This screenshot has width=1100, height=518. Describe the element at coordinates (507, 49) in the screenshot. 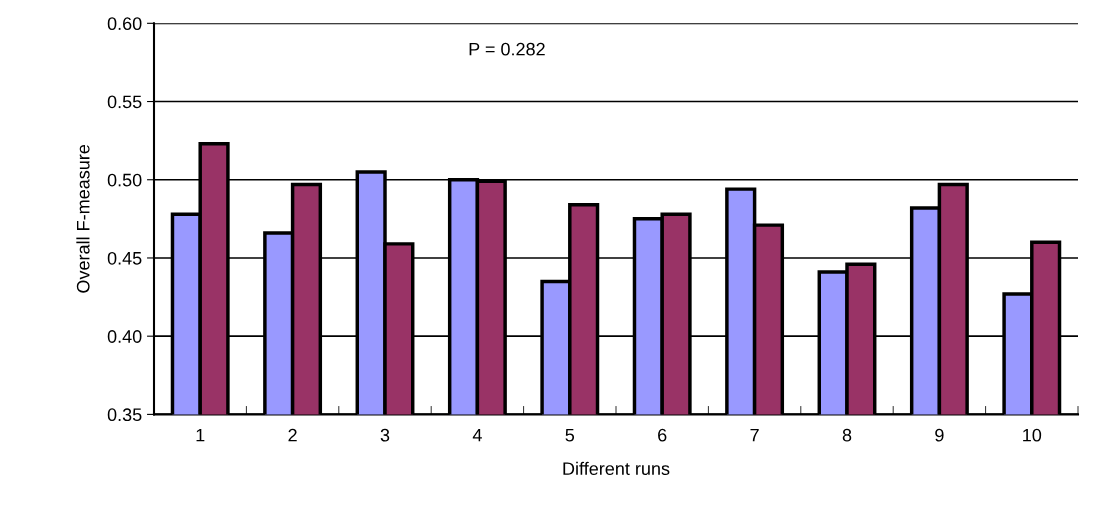

I see `annotation: P = 0.282` at that location.